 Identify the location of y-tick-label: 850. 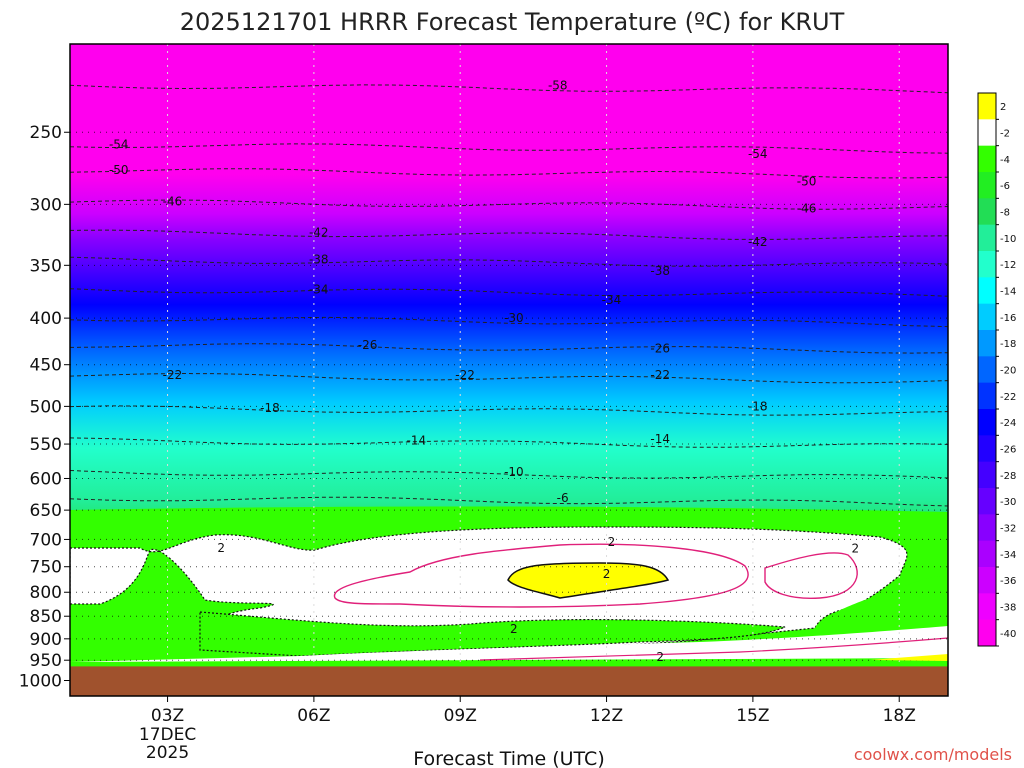
(46, 617).